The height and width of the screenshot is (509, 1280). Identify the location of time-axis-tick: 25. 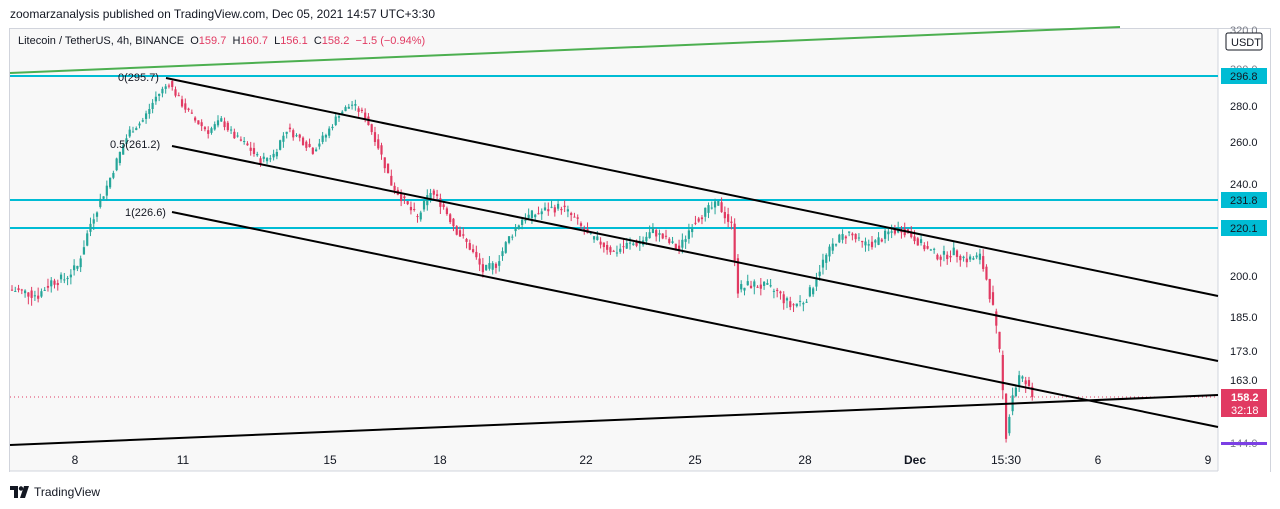
(695, 460).